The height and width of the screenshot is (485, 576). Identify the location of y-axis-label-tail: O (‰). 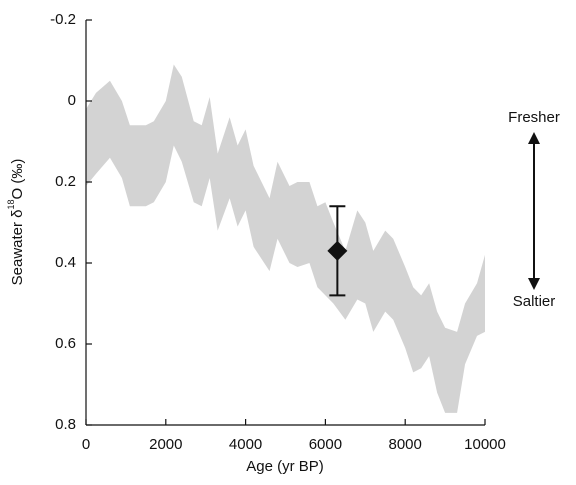
(17, 179).